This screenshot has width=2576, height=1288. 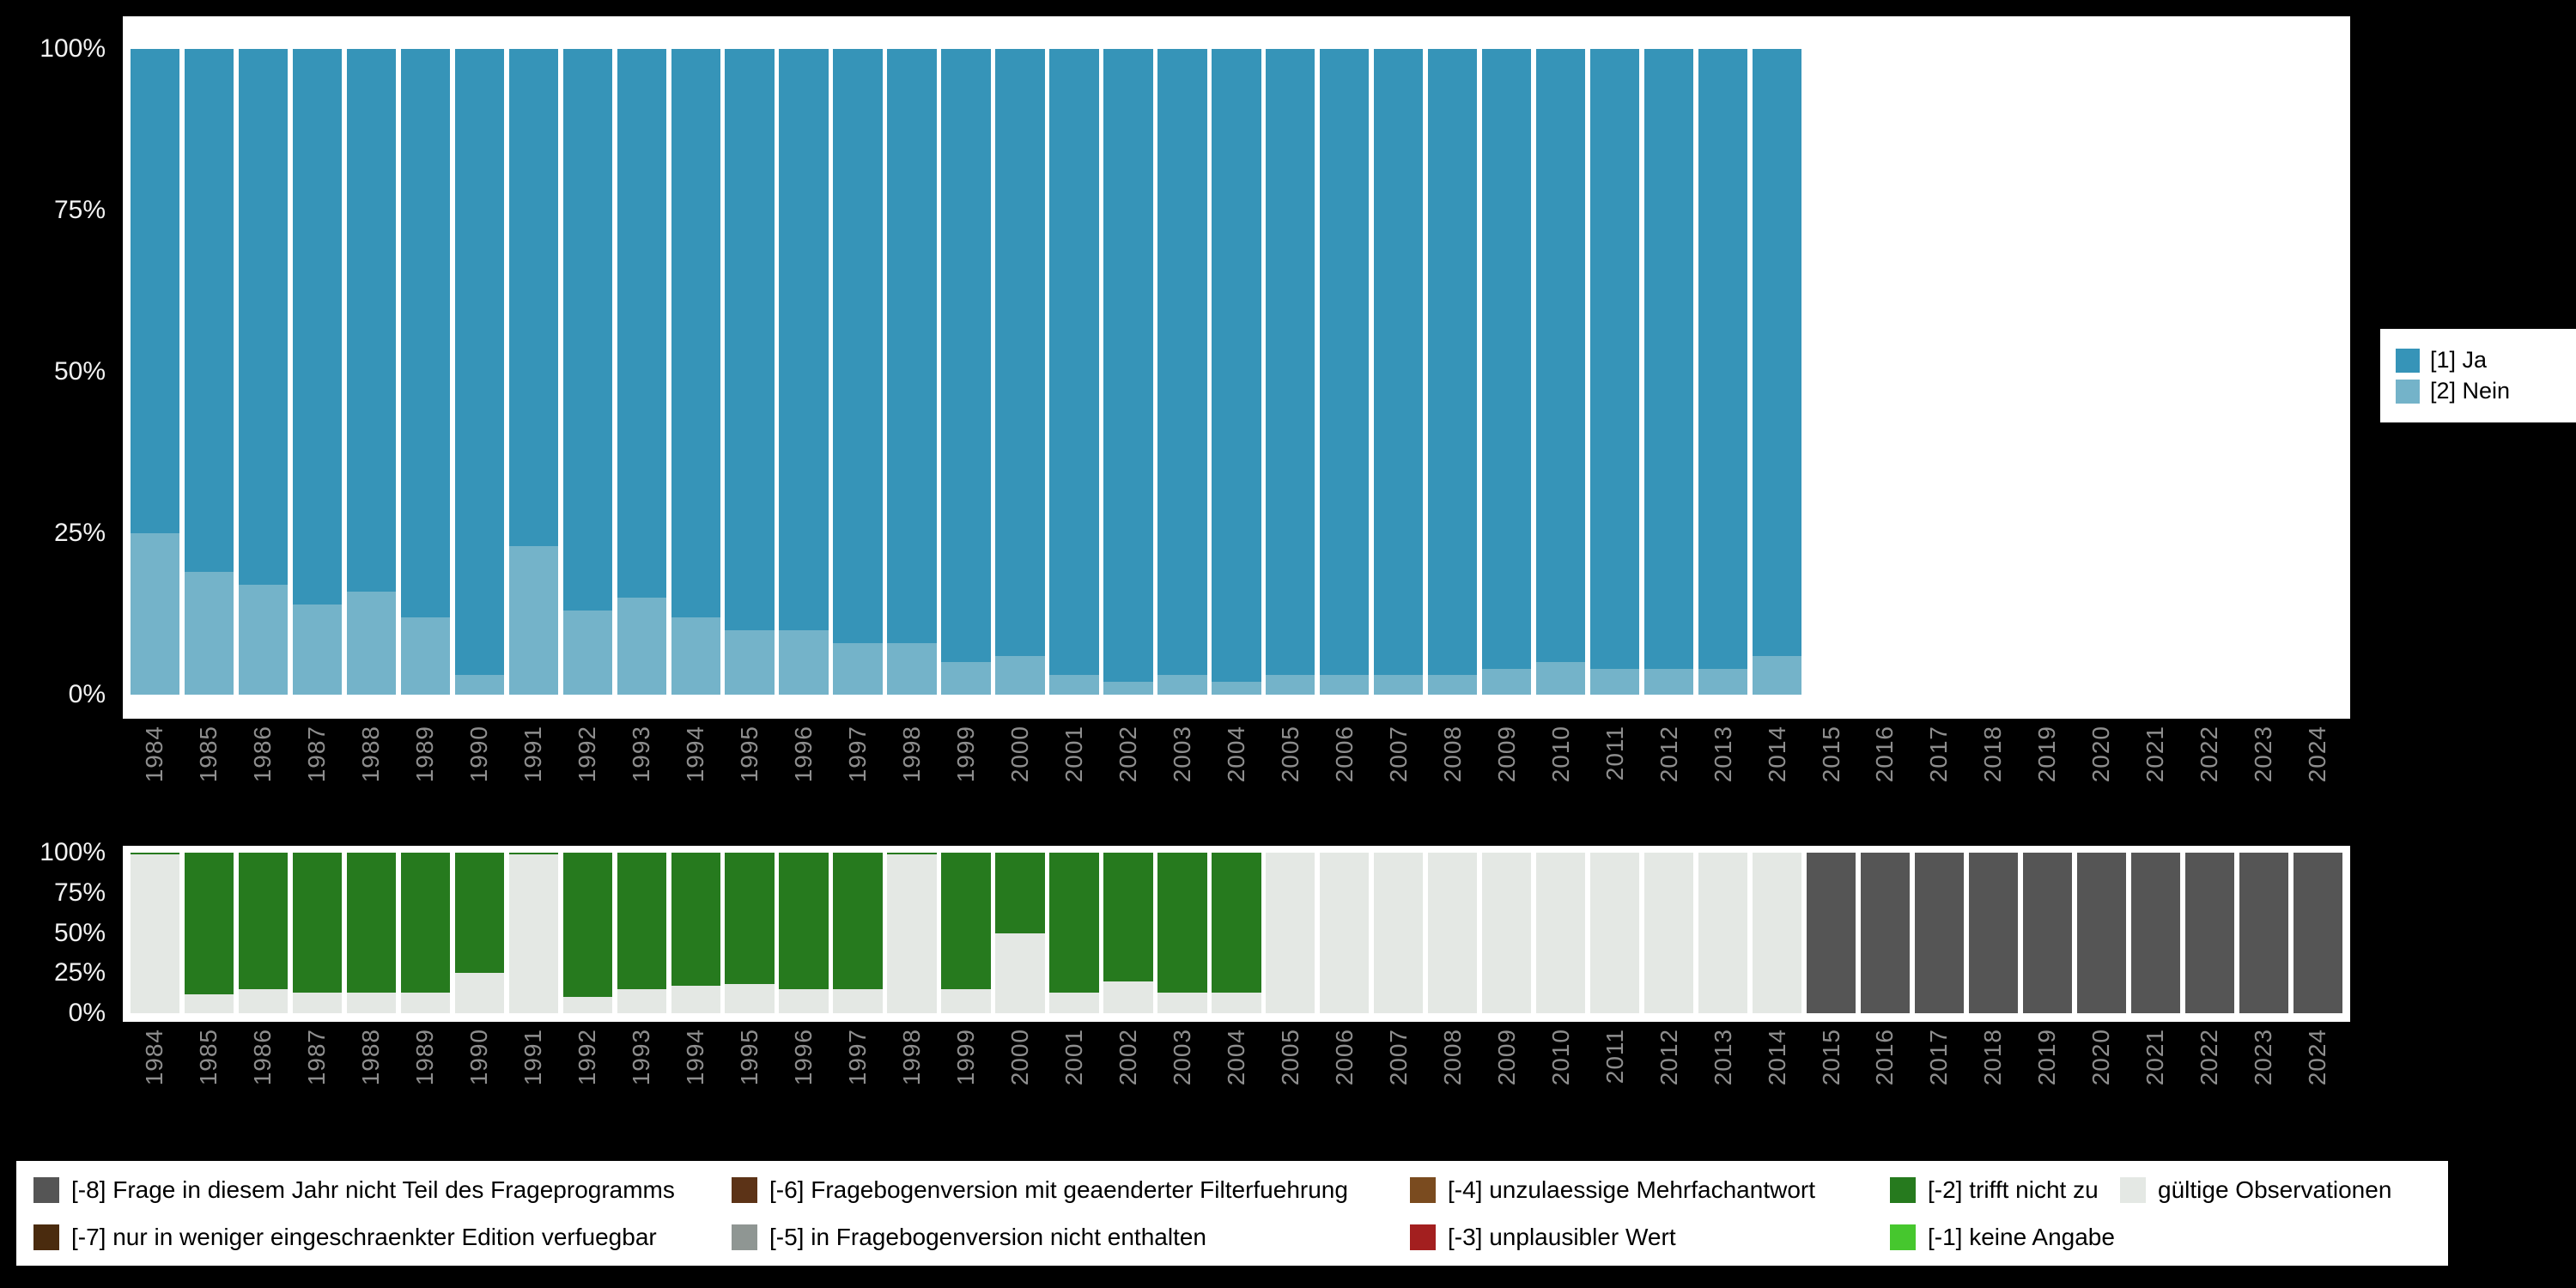 What do you see at coordinates (1128, 790) in the screenshot?
I see `x-slot-2002: 2002` at bounding box center [1128, 790].